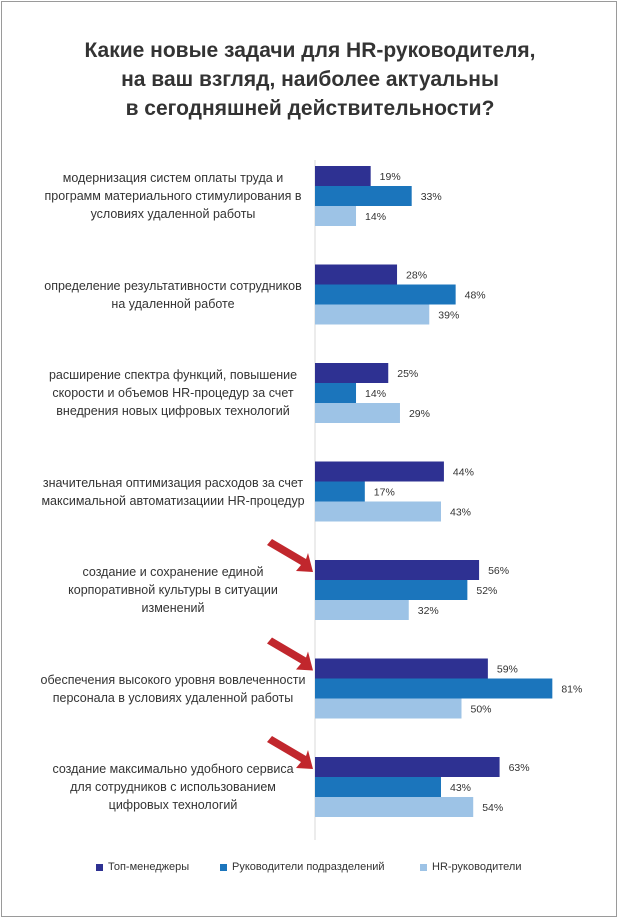 The height and width of the screenshot is (920, 620). I want to click on data-label: 63%, so click(519, 768).